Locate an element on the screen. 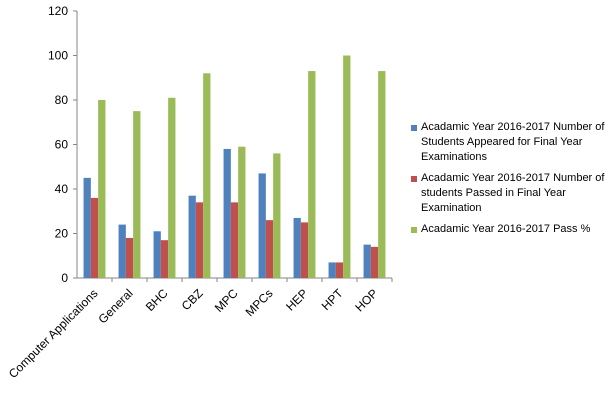  x-tick-label: CBZ is located at coordinates (192, 299).